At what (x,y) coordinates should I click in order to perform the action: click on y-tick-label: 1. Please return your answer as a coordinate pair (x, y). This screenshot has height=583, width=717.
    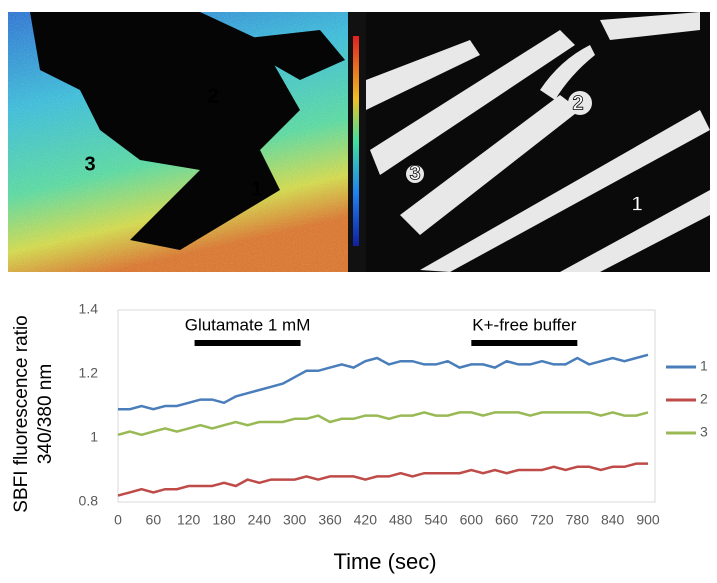
    Looking at the image, I should click on (94, 437).